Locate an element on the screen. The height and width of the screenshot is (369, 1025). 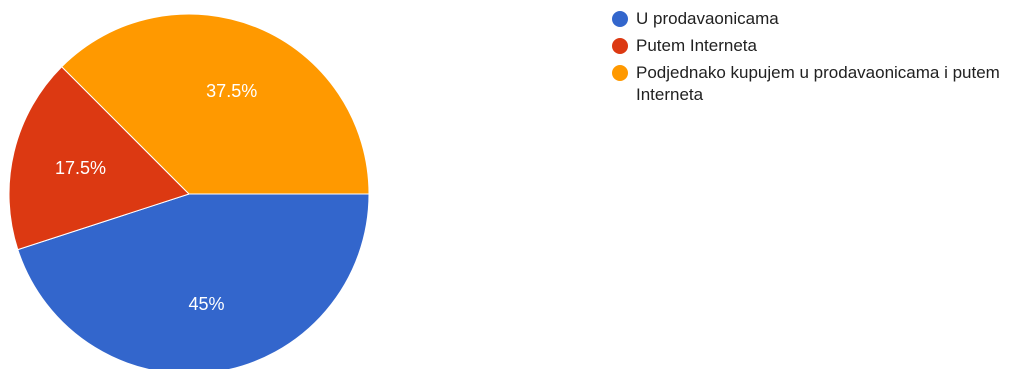
legend-swatch-putem-interneta is located at coordinates (620, 46).